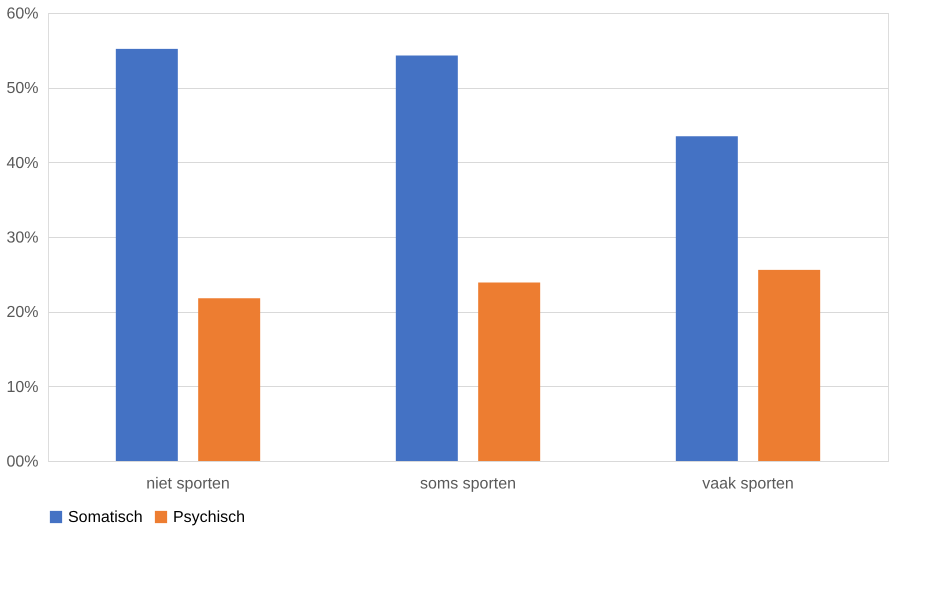 This screenshot has height=602, width=949. What do you see at coordinates (188, 484) in the screenshot?
I see `x-tick-label: niet sporten` at bounding box center [188, 484].